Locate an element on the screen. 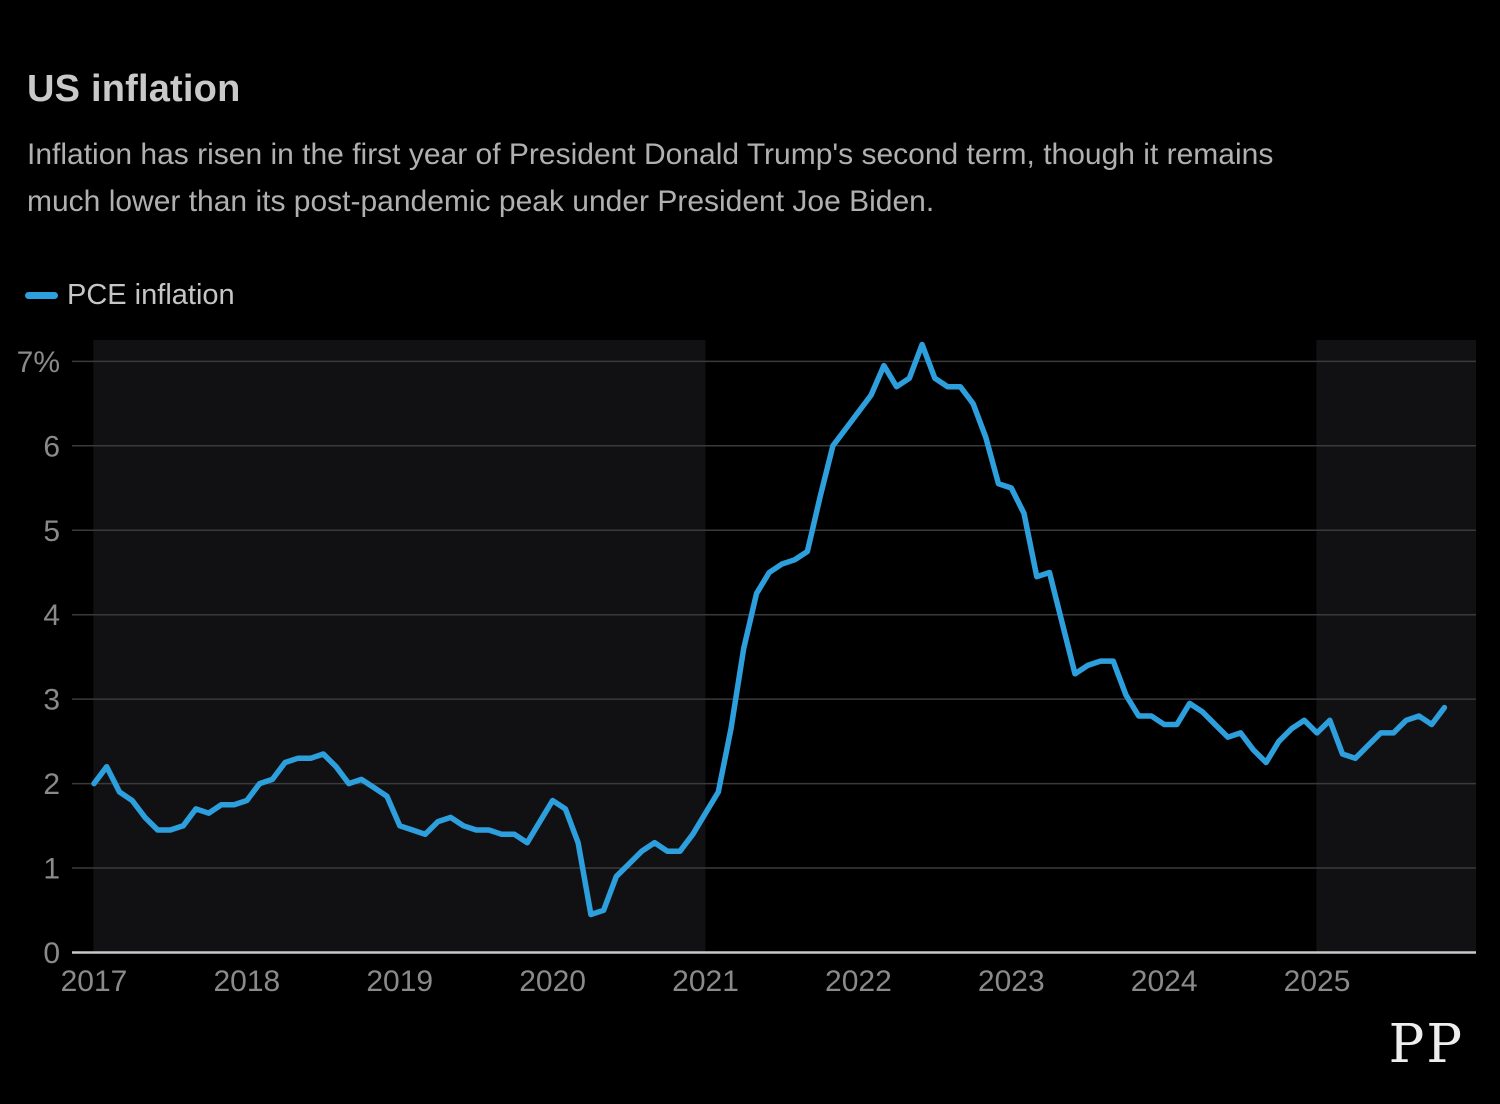 The width and height of the screenshot is (1500, 1104). y-axis-label-5: 5 is located at coordinates (51, 531).